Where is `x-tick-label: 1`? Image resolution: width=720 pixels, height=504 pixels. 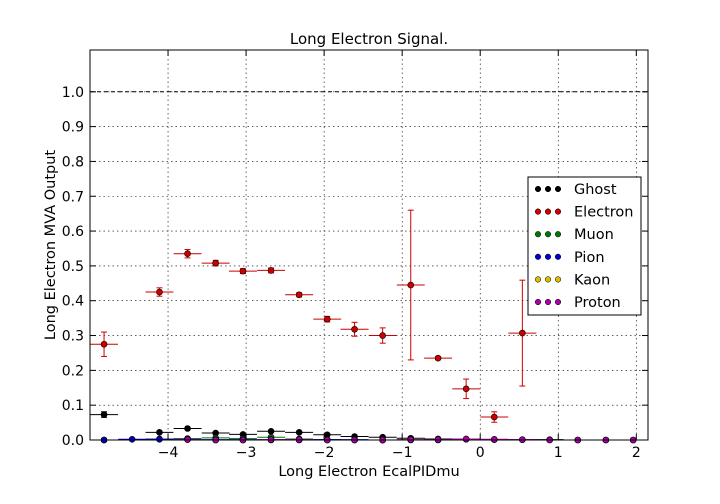
x-tick-label: 1 is located at coordinates (558, 453).